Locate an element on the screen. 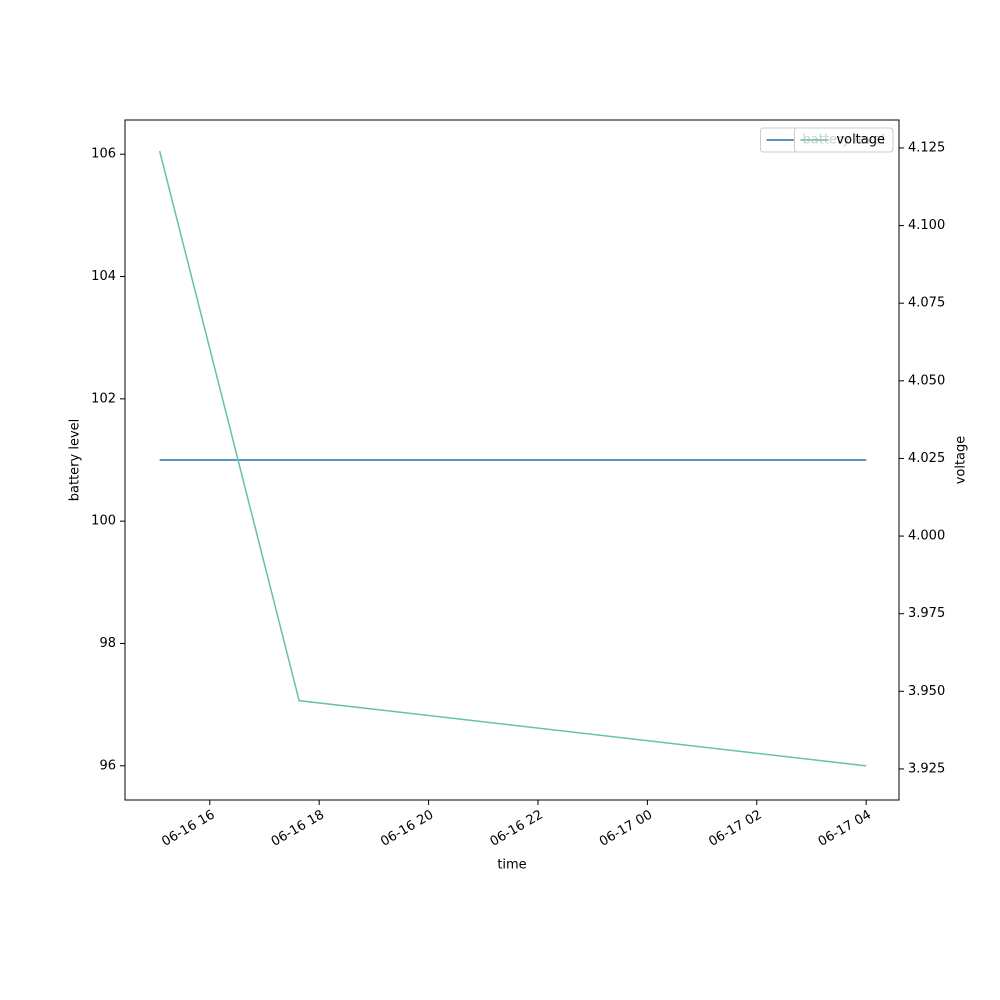  y-axis-label: battery level is located at coordinates (75, 460).